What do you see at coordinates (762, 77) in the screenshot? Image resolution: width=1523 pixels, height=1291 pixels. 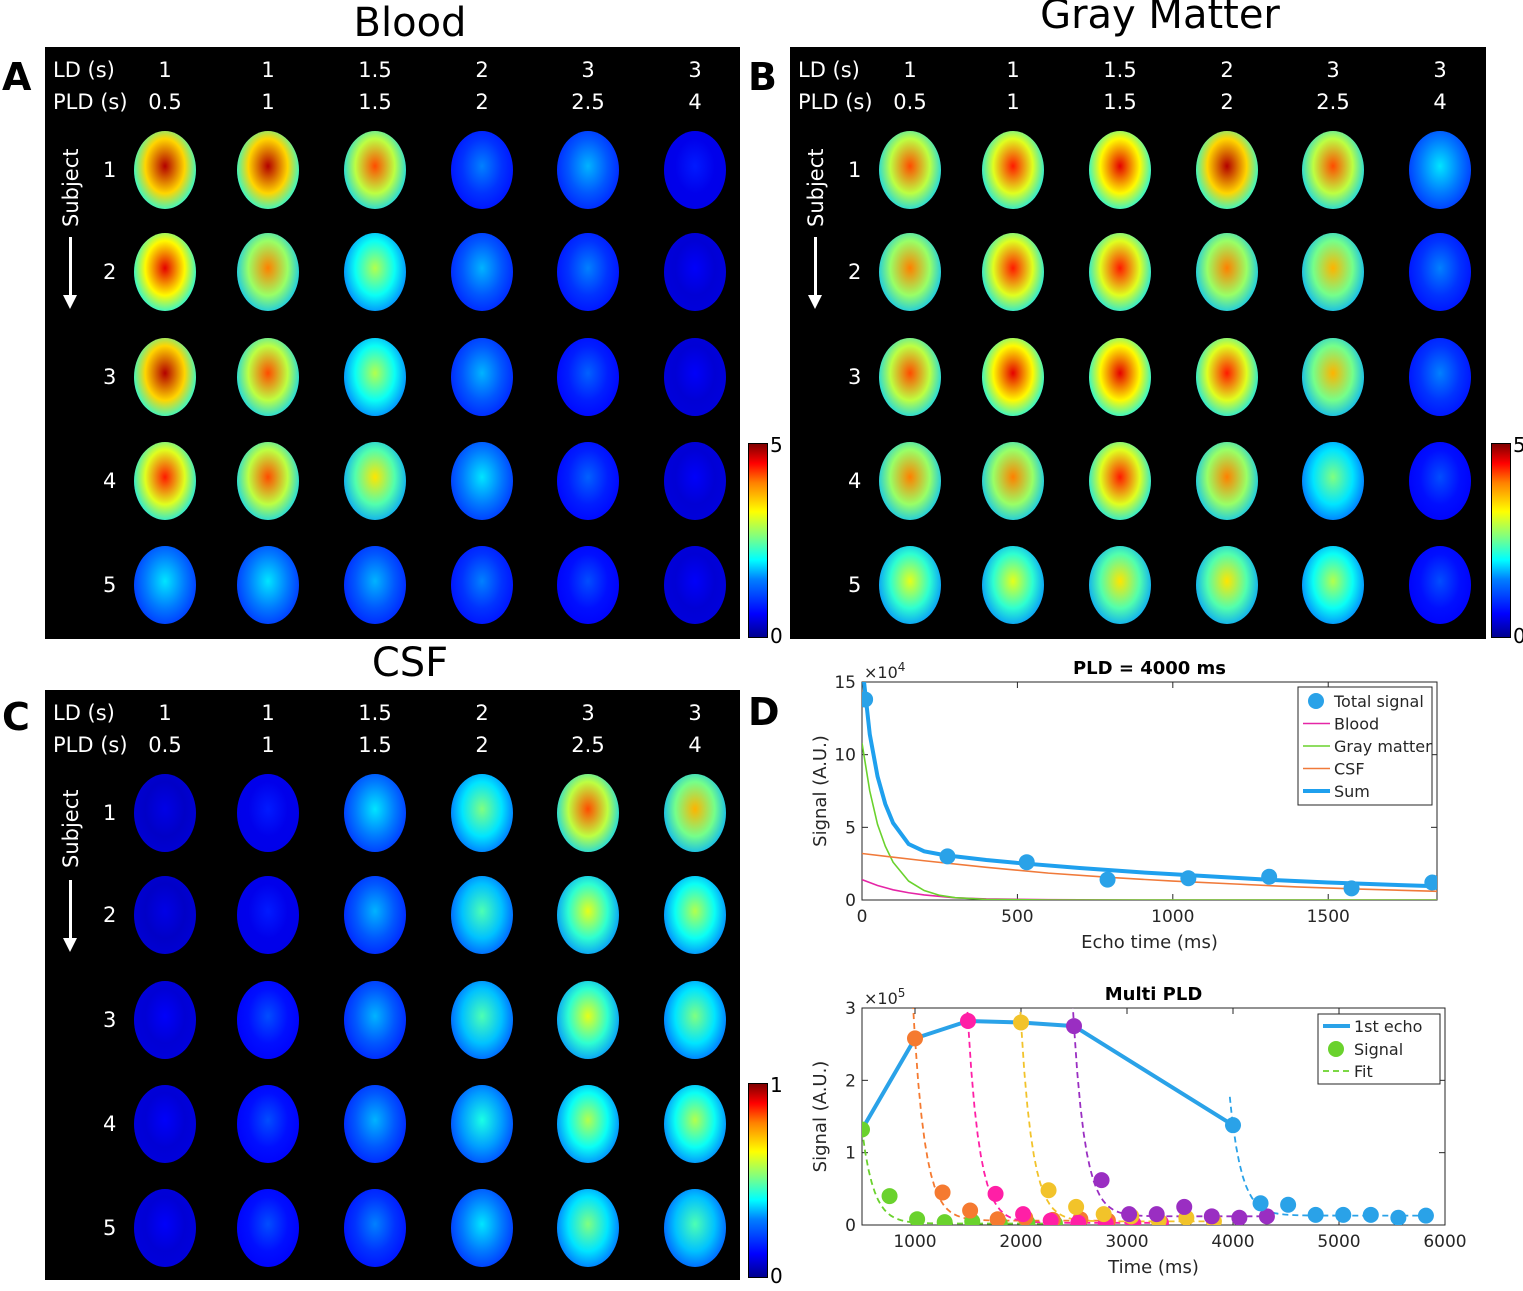 I see `panel-b-letter: B` at bounding box center [762, 77].